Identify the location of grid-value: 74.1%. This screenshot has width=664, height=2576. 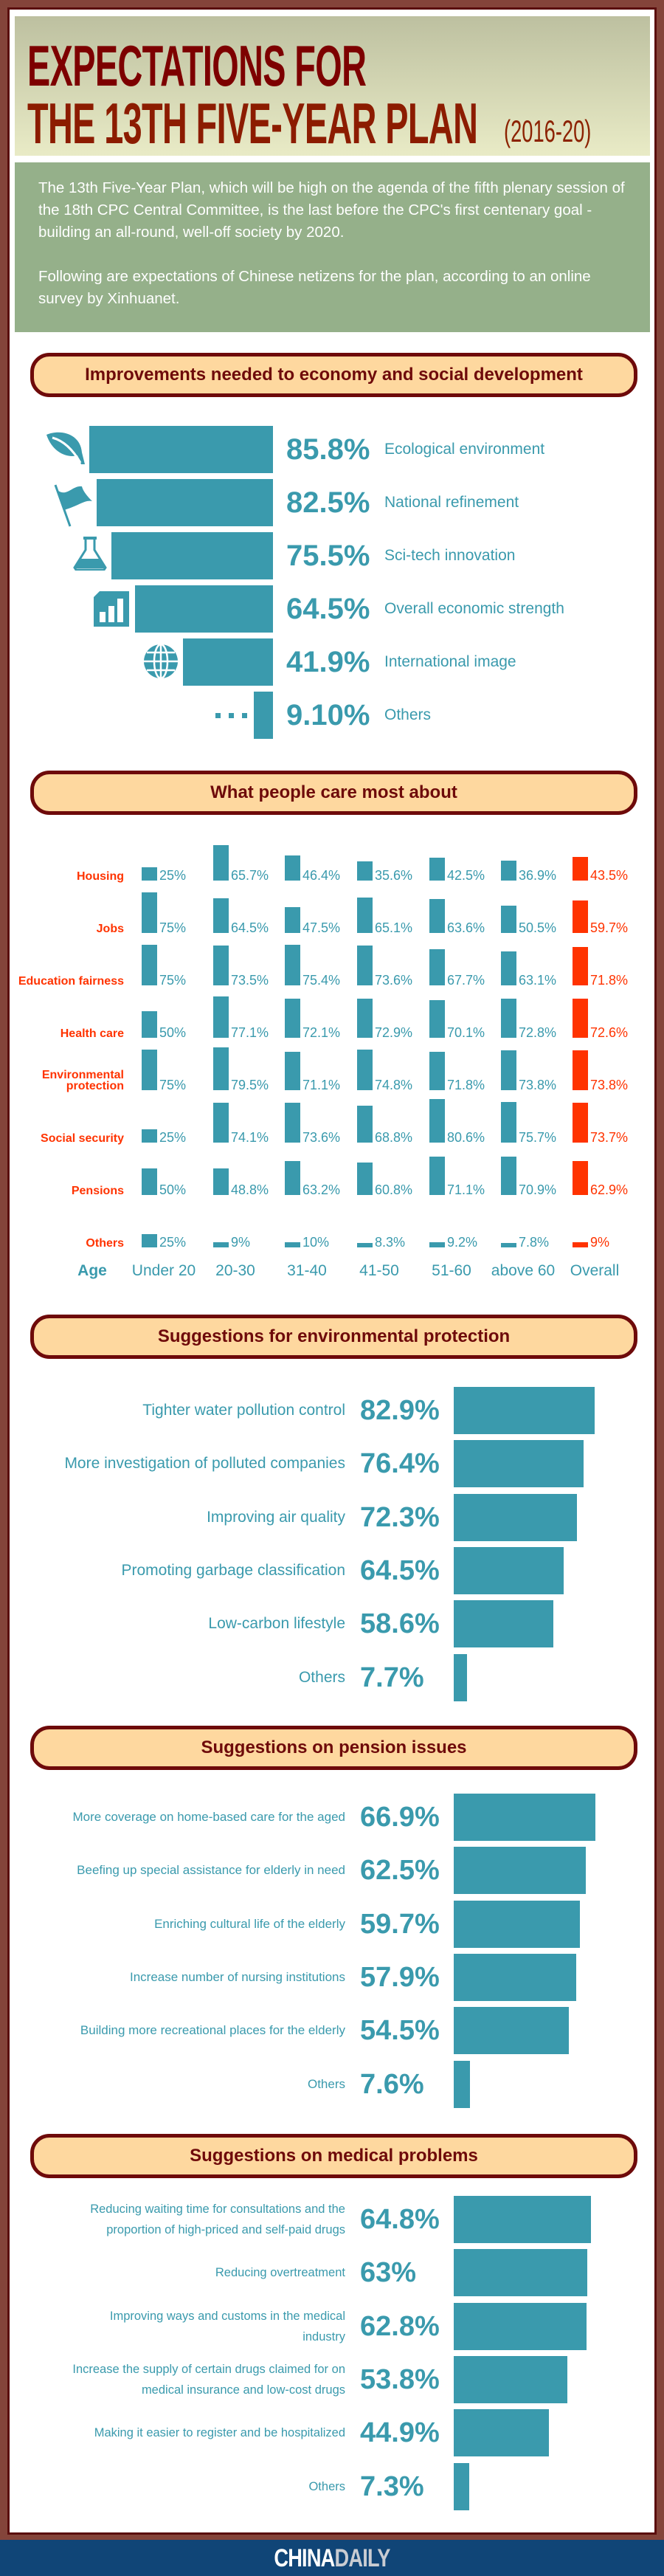
(250, 1137).